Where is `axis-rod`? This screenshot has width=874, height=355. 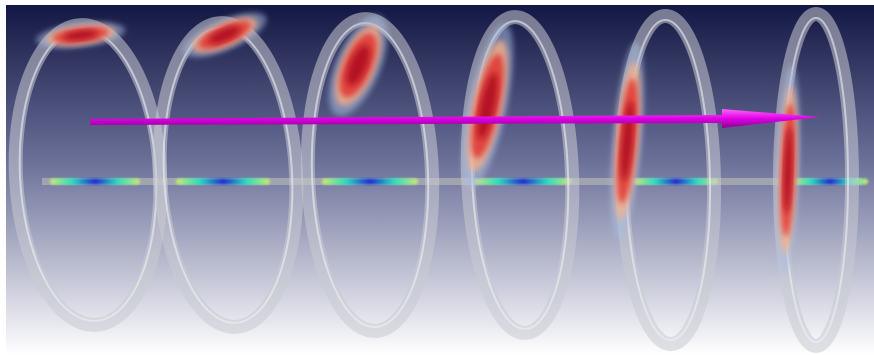
axis-rod is located at coordinates (452, 181).